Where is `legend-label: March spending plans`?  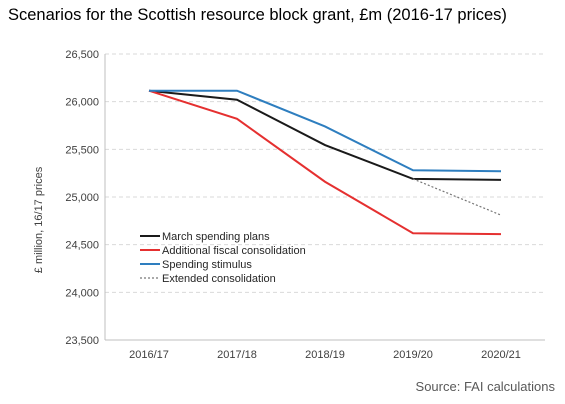
legend-label: March spending plans is located at coordinates (216, 237).